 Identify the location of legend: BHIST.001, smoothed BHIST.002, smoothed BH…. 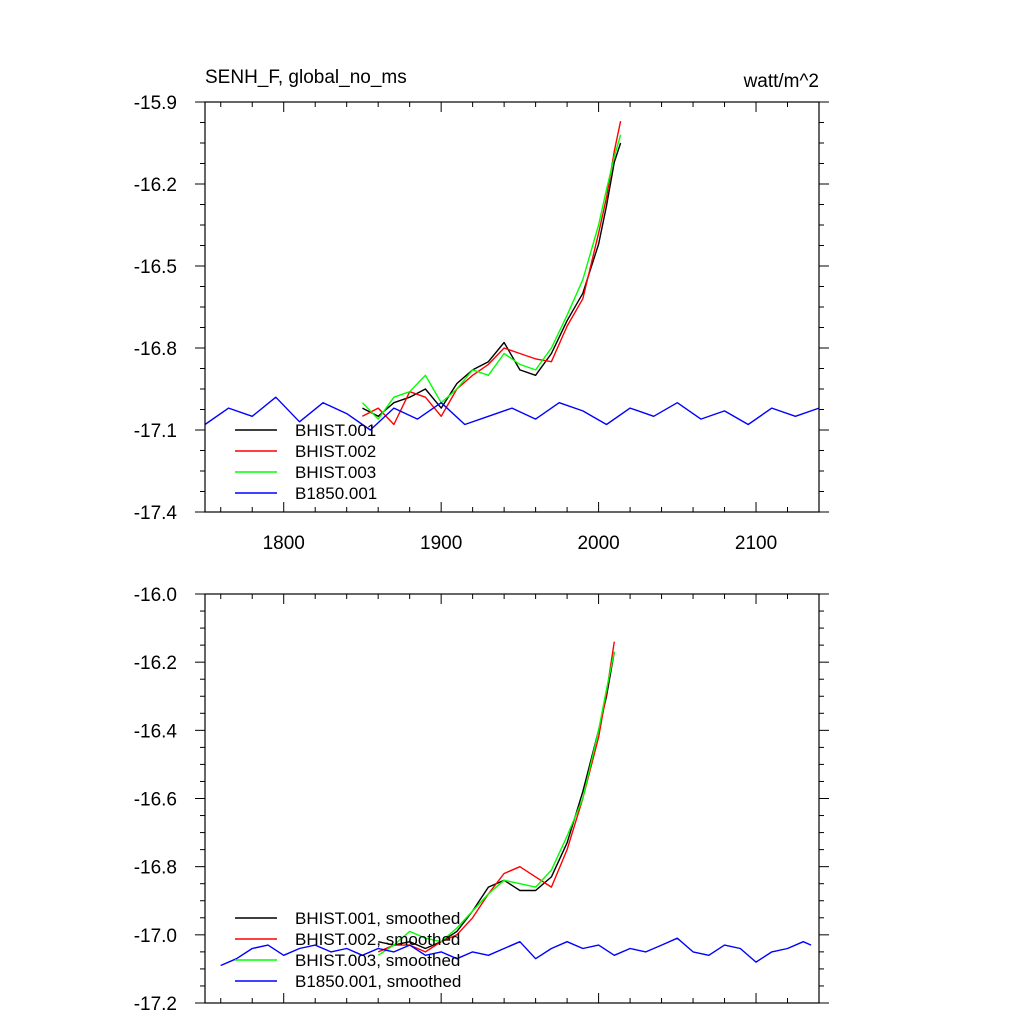
(348, 950).